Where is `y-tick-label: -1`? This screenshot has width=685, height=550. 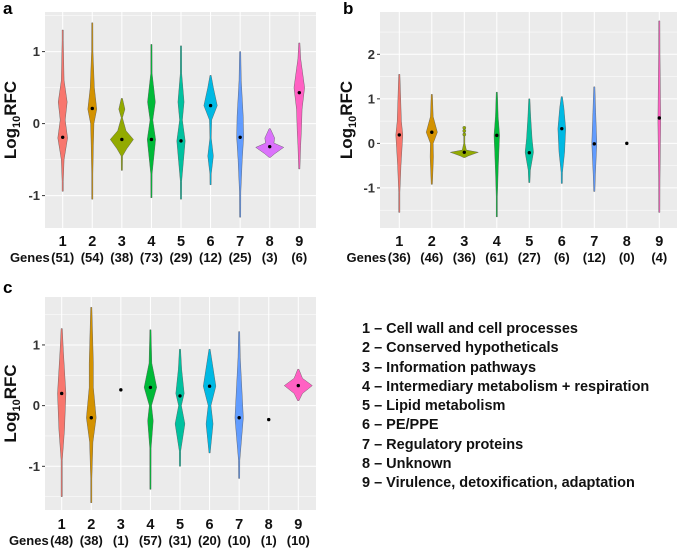 y-tick-label: -1 is located at coordinates (34, 195).